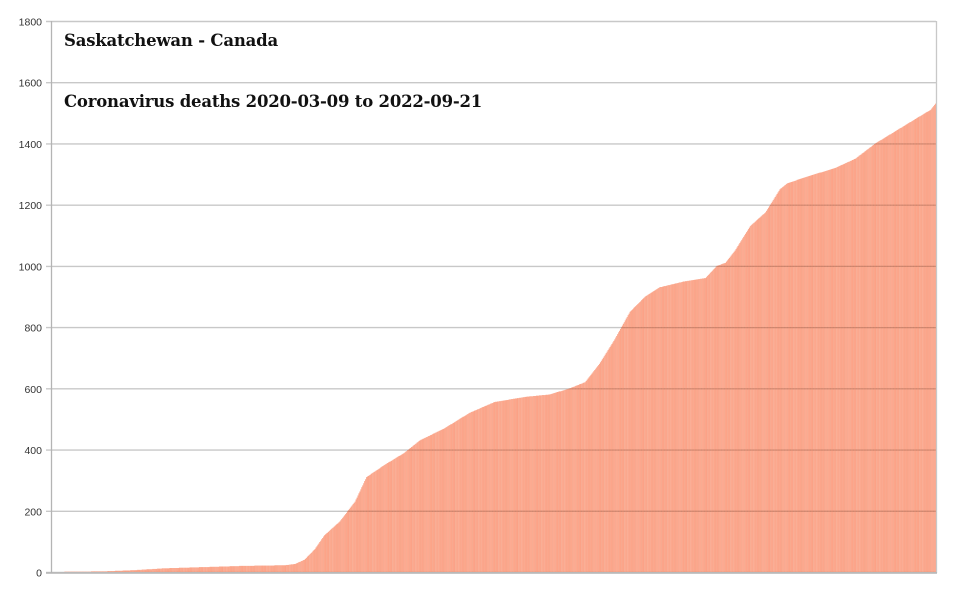 The image size is (958, 592). Describe the element at coordinates (33, 329) in the screenshot. I see `y-tick-label: 800` at that location.